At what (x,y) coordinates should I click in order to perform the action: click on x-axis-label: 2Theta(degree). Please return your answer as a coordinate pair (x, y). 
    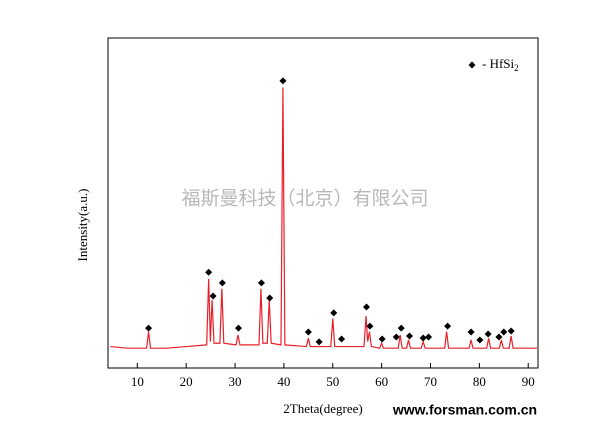
    Looking at the image, I should click on (322, 408).